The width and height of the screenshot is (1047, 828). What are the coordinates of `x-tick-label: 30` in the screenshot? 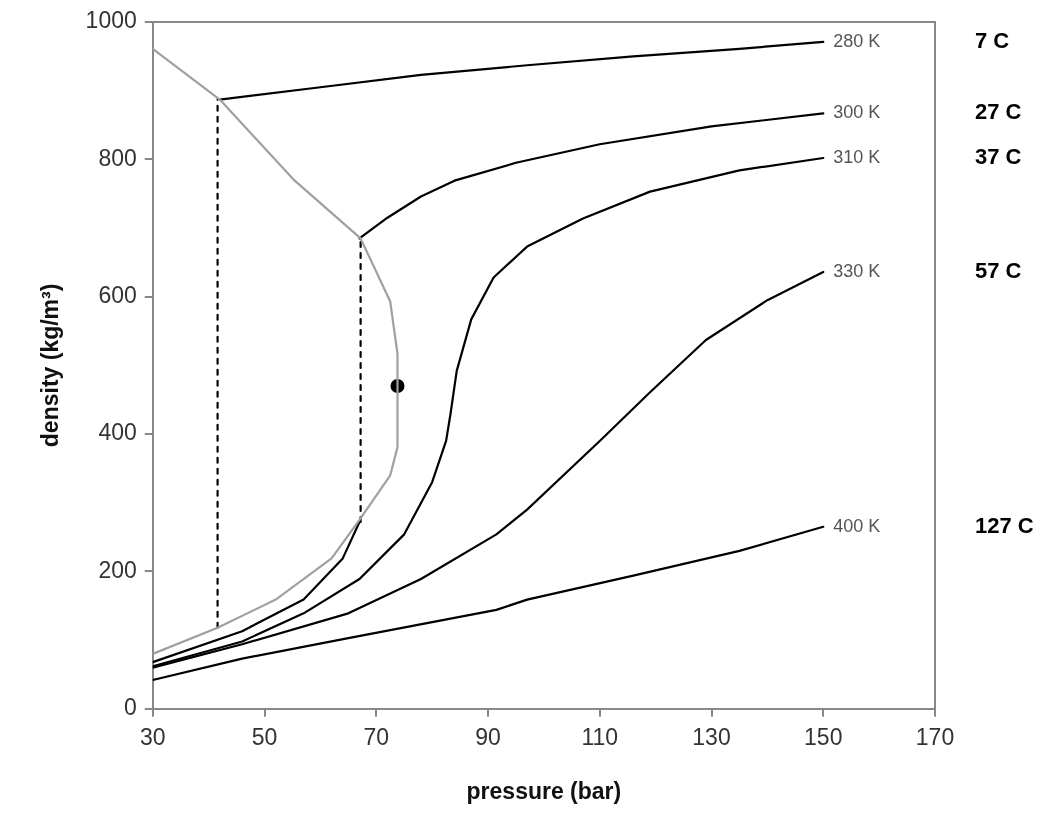 It's located at (152, 736).